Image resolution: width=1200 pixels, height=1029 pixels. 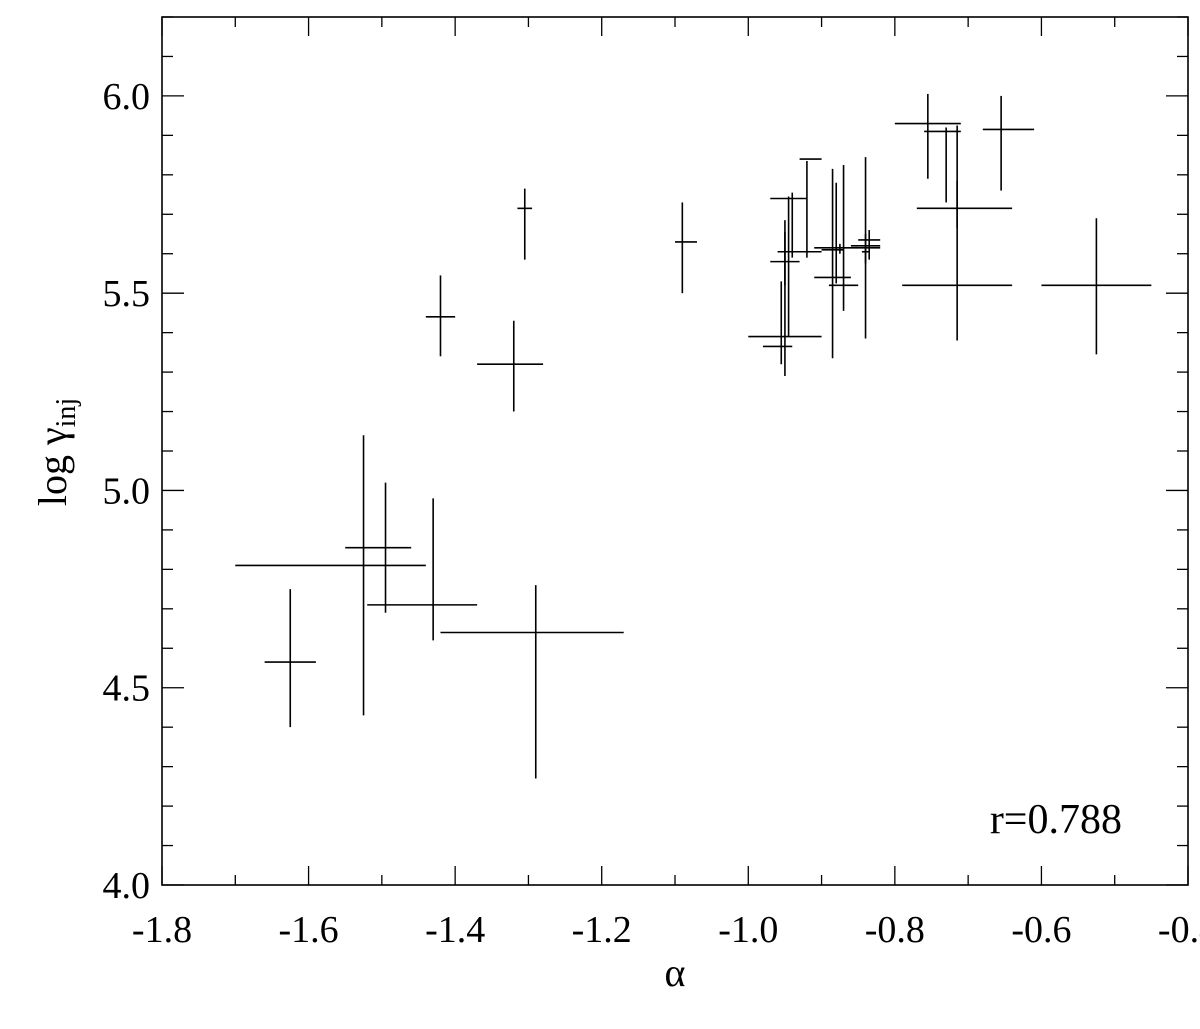 I want to click on x-tick-label: -0.4, so click(x=1179, y=930).